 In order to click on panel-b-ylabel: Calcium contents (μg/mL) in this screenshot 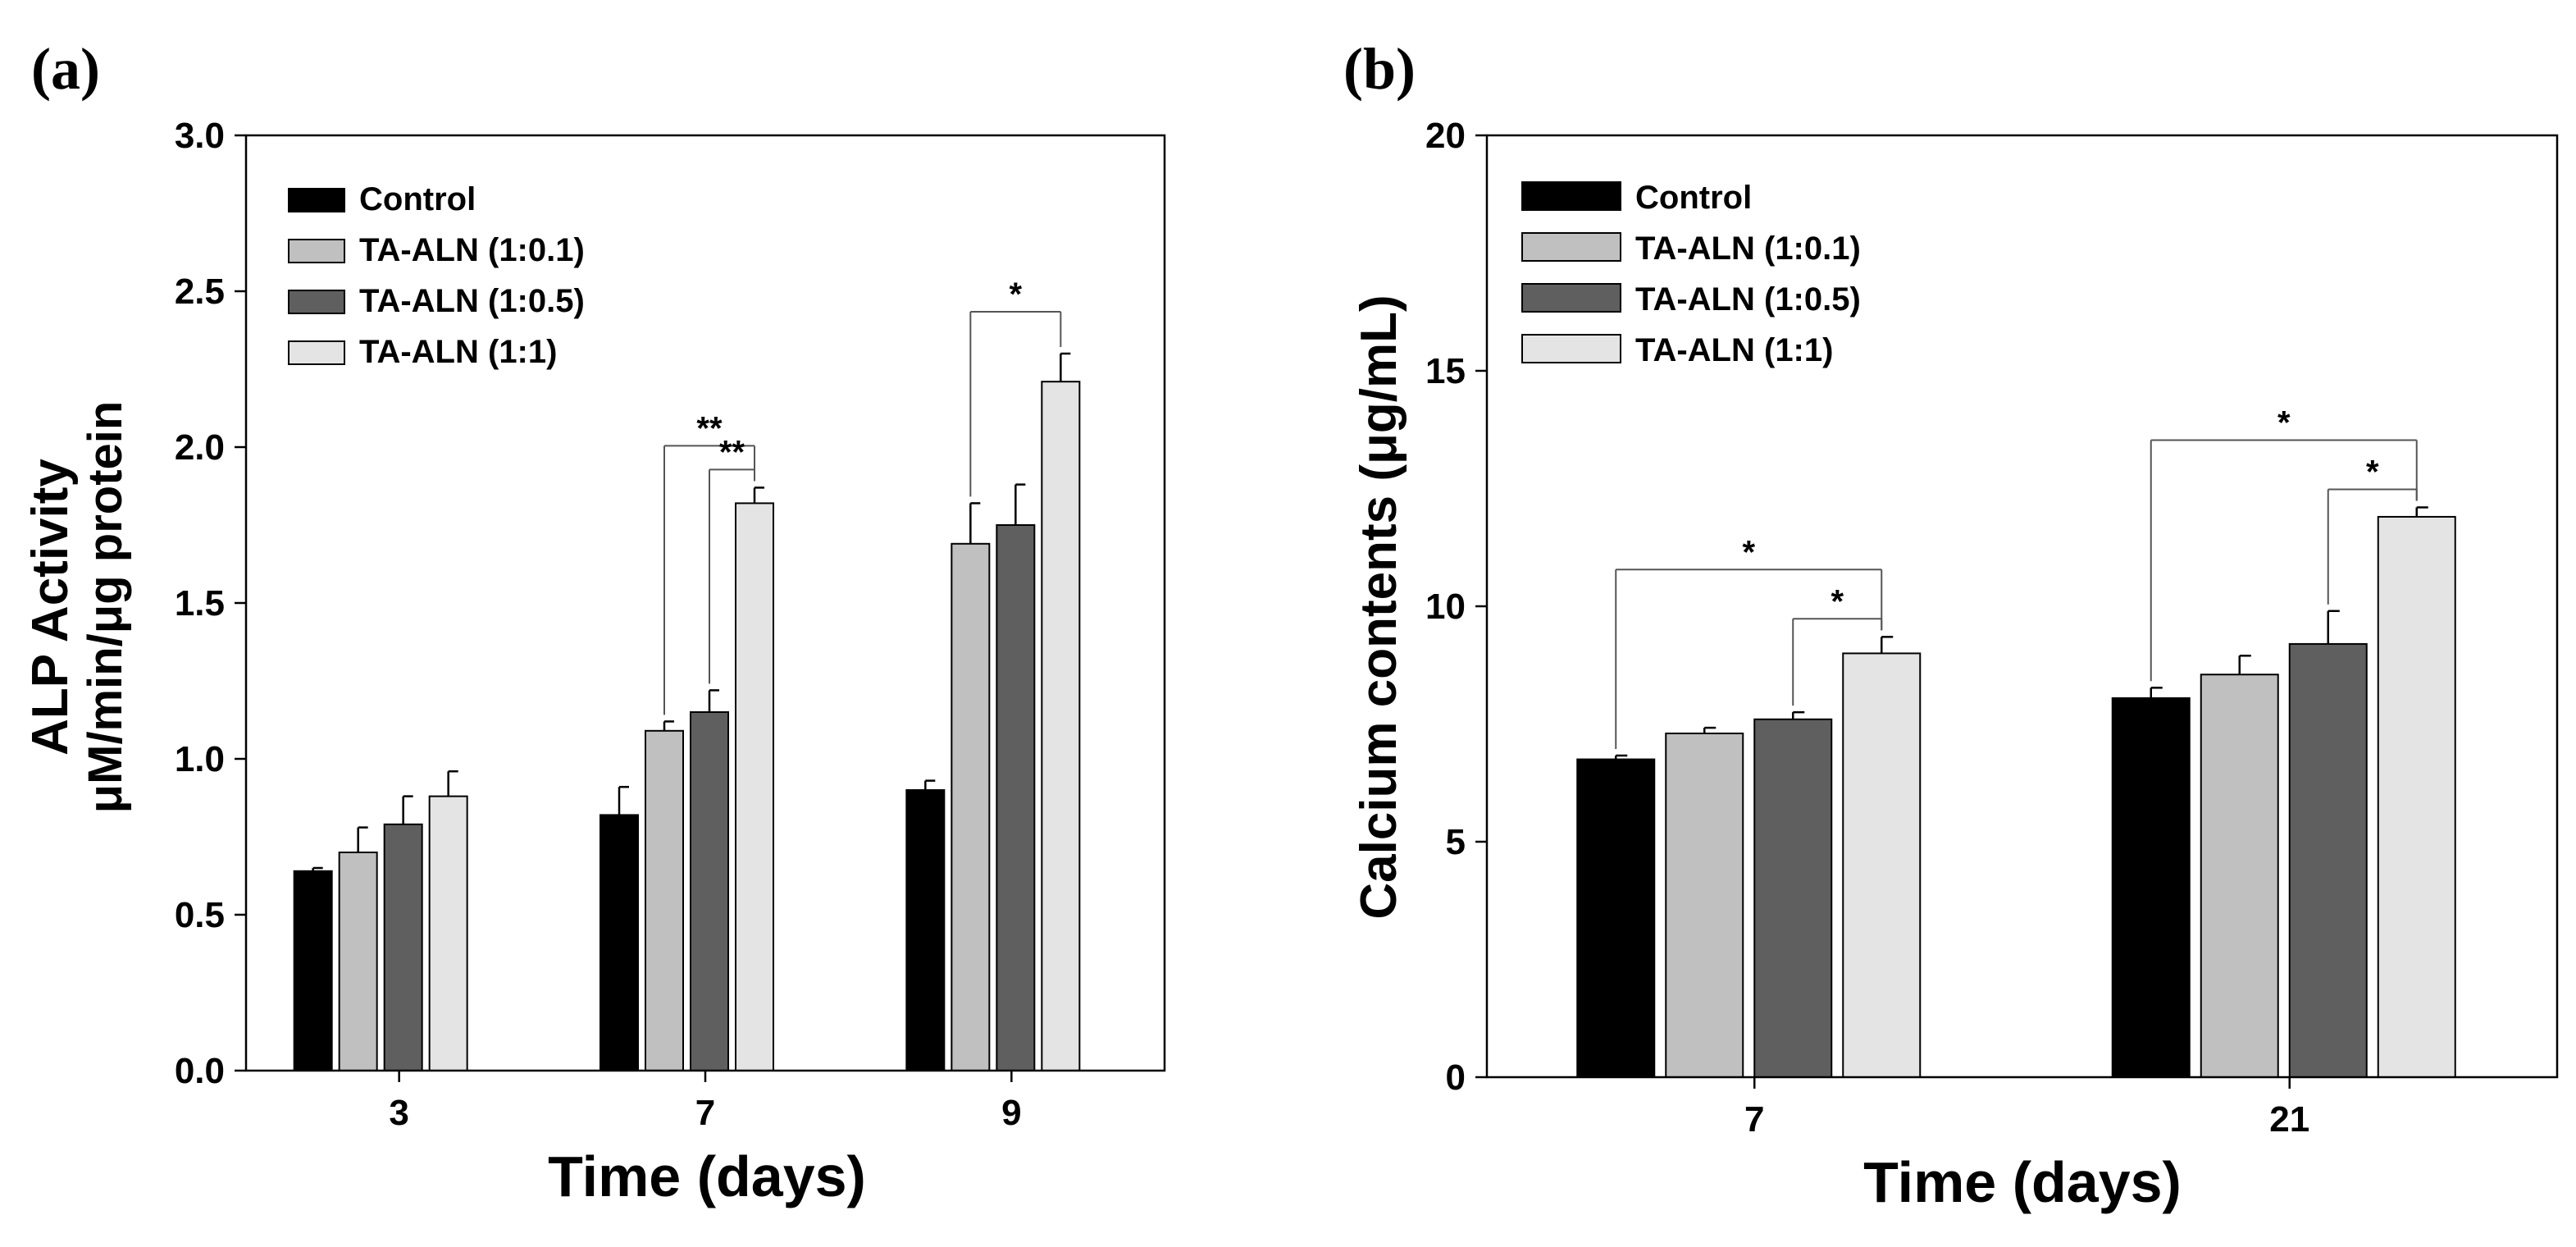, I will do `click(1379, 607)`.